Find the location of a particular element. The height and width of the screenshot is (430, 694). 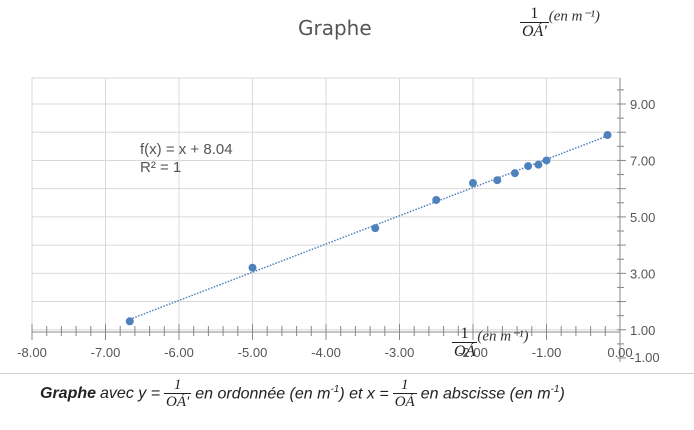

y-axis-fraction-numerator: 1 is located at coordinates (534, 13).